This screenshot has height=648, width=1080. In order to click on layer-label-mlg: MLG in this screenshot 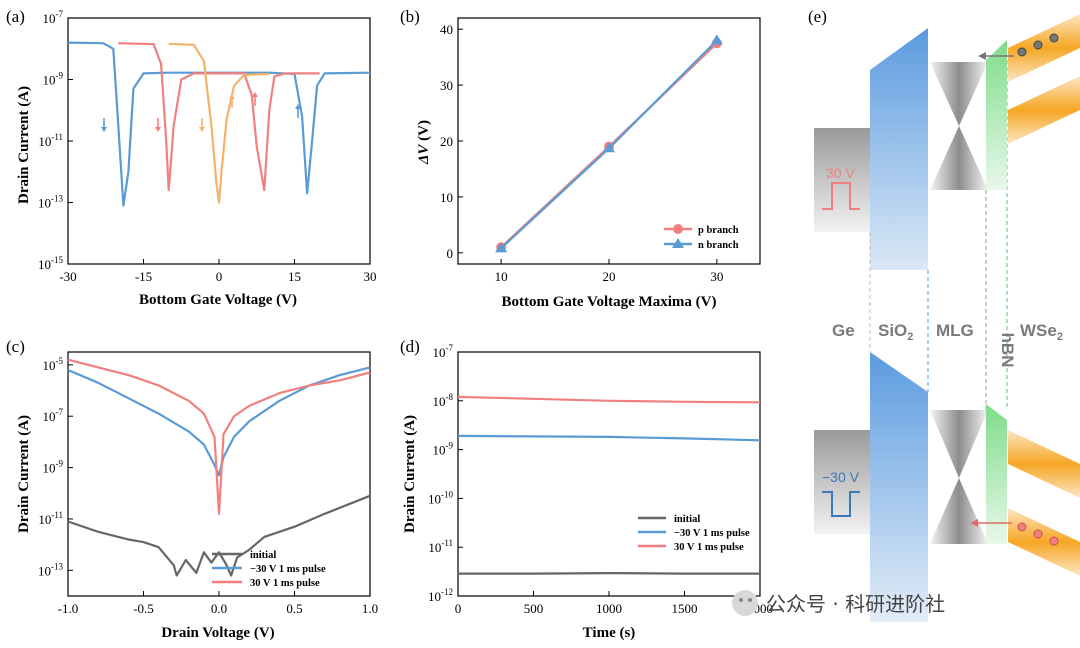, I will do `click(955, 330)`.